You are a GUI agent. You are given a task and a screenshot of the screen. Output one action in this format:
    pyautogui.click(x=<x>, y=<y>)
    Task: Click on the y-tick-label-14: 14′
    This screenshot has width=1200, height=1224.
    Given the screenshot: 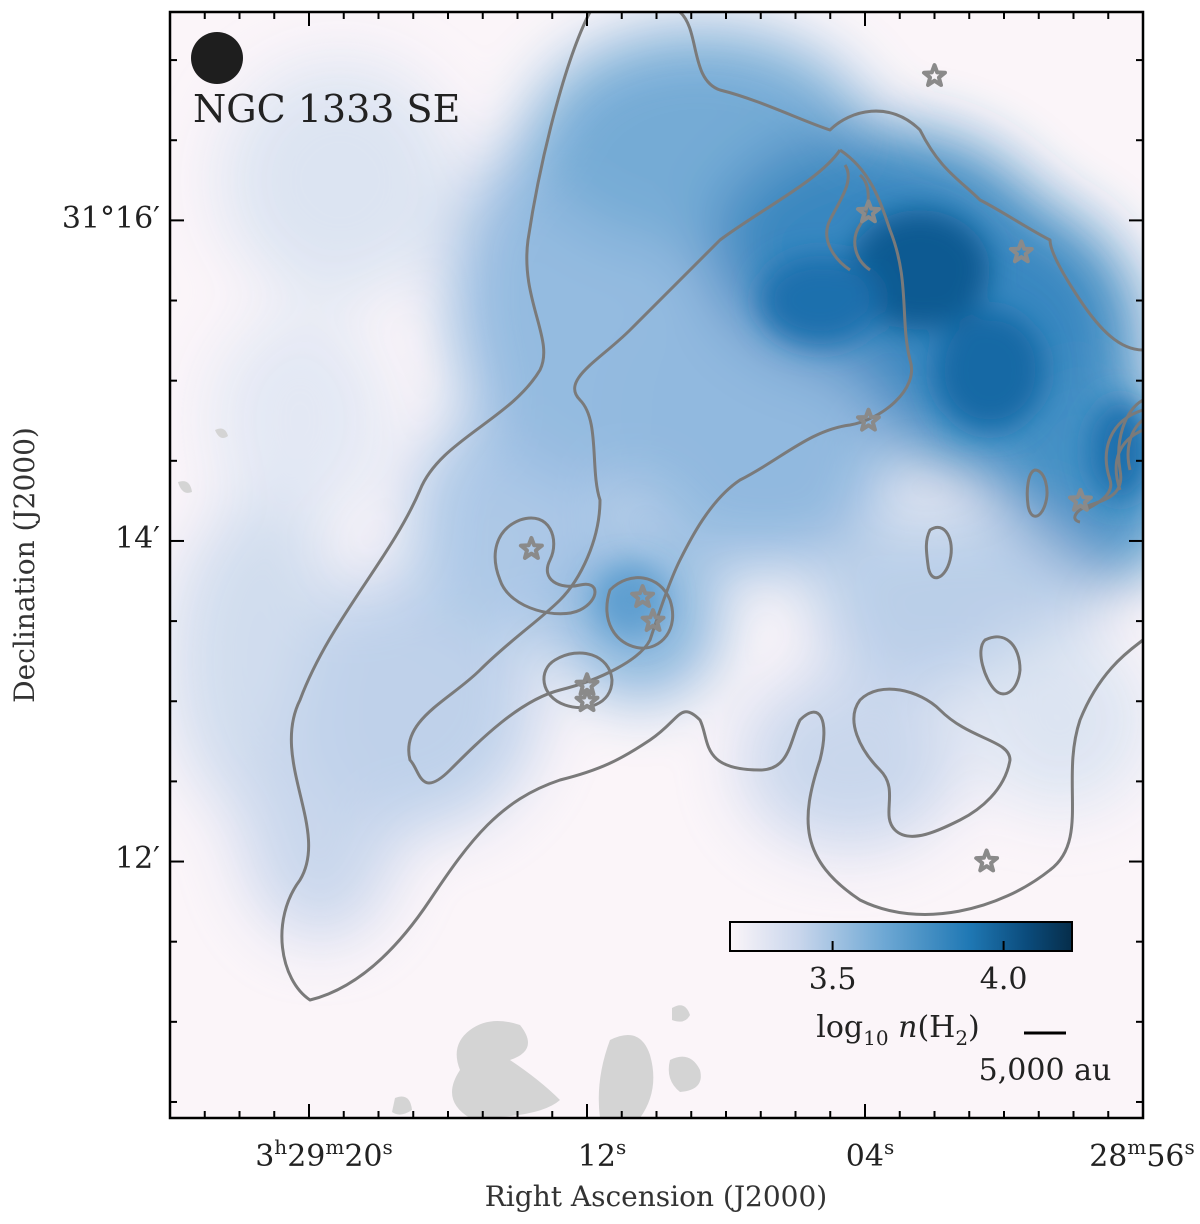 What is the action you would take?
    pyautogui.click(x=137, y=538)
    